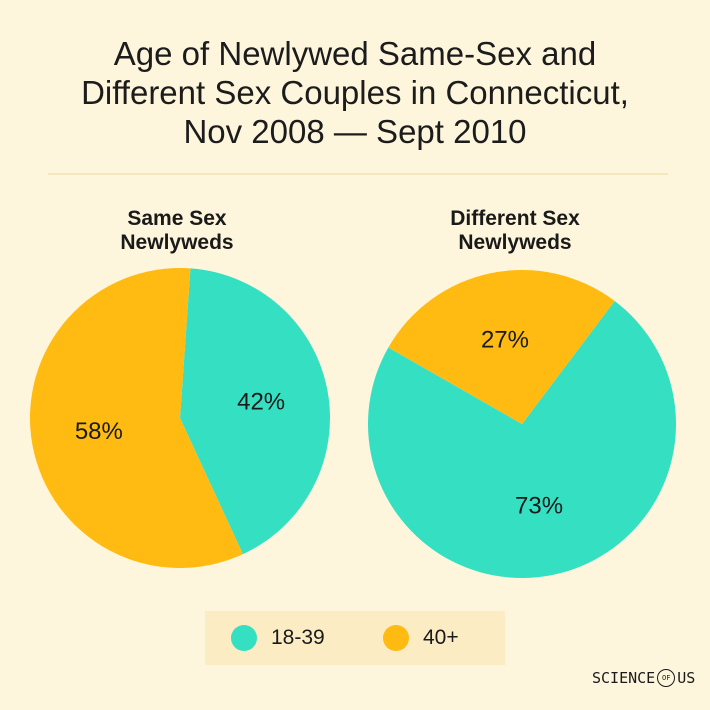 Image resolution: width=710 pixels, height=710 pixels. What do you see at coordinates (99, 431) in the screenshot?
I see `slice-value-label: 58%` at bounding box center [99, 431].